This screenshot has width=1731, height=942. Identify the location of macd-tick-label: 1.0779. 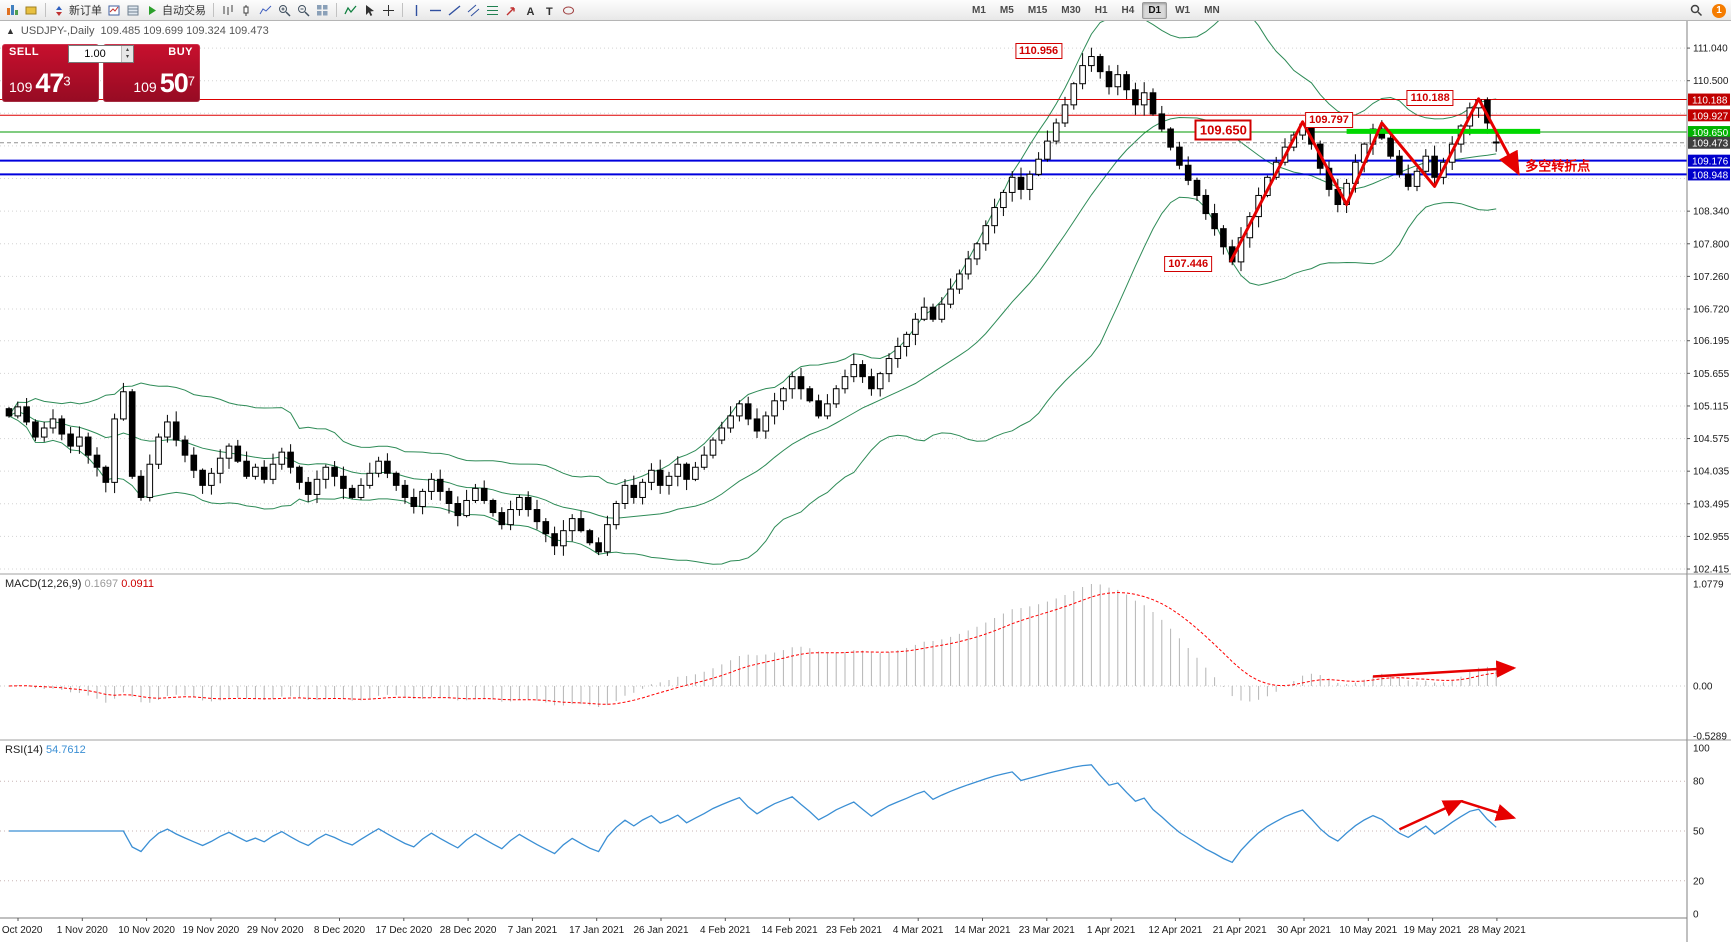
(1708, 585).